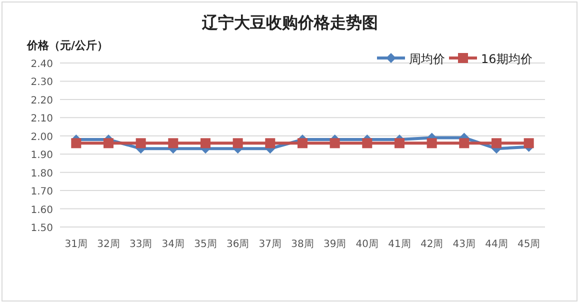 This screenshot has width=580, height=304. I want to click on y-tick-label: 2.10, so click(41, 119).